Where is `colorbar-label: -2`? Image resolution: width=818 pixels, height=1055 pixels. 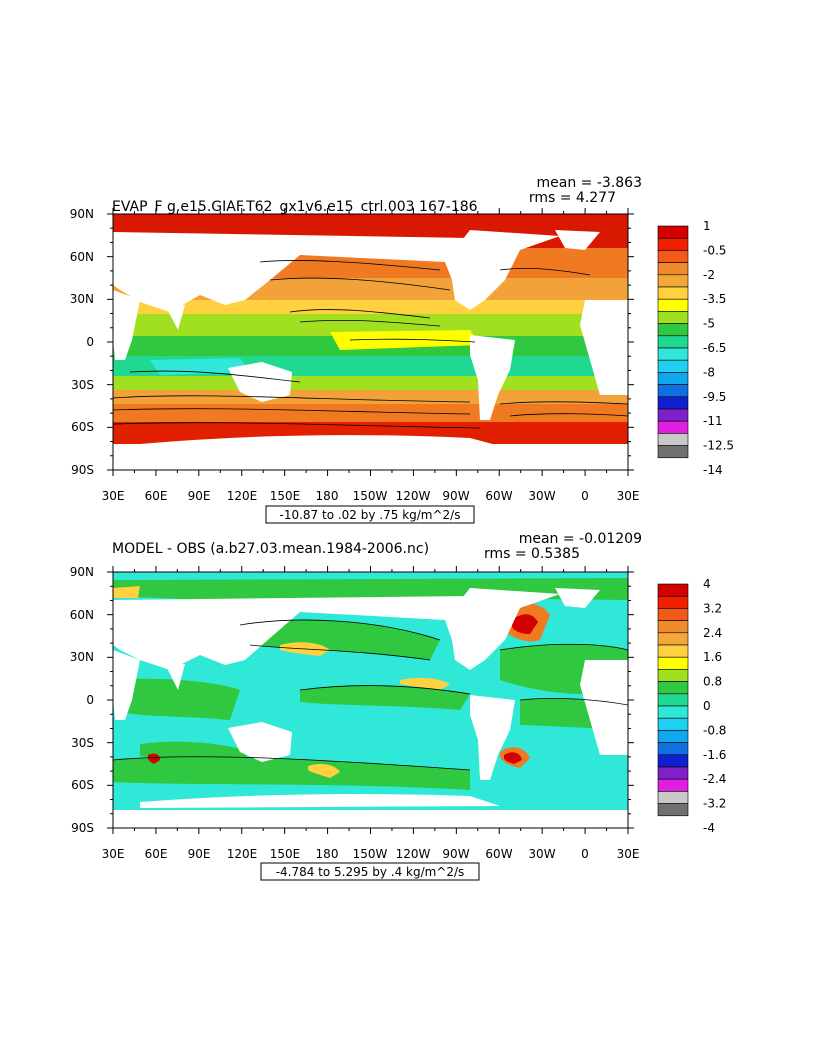
colorbar-label: -2 is located at coordinates (709, 275).